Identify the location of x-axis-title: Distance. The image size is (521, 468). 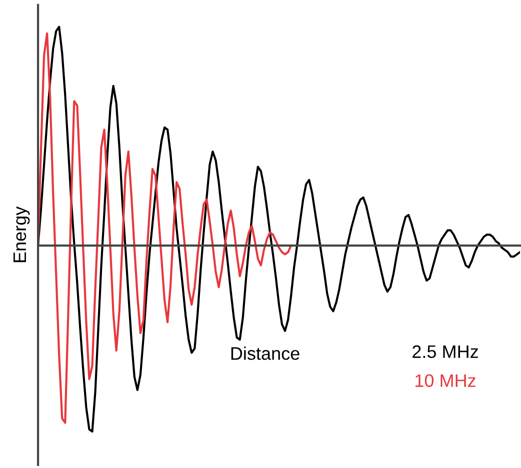
(265, 353).